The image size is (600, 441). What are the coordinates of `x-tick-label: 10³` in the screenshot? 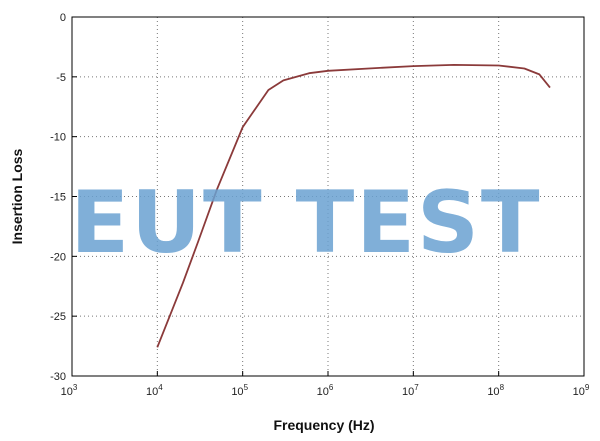 It's located at (69, 390).